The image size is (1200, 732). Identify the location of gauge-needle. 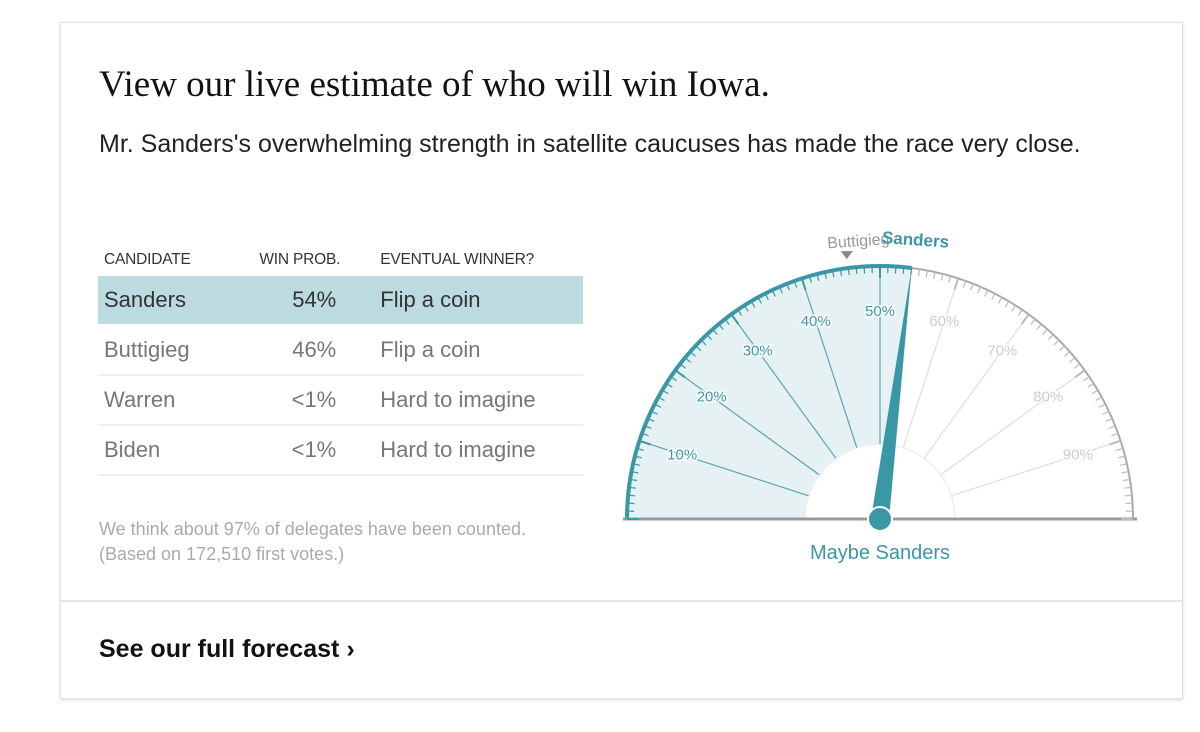
(891, 393).